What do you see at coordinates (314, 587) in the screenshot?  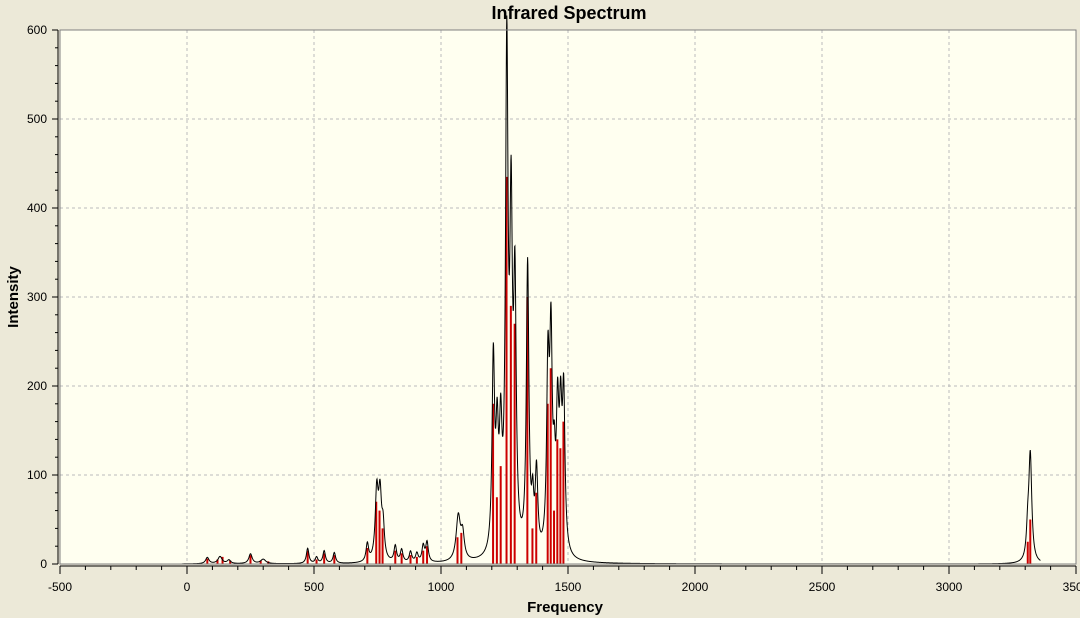 I see `x-tick-label: 500` at bounding box center [314, 587].